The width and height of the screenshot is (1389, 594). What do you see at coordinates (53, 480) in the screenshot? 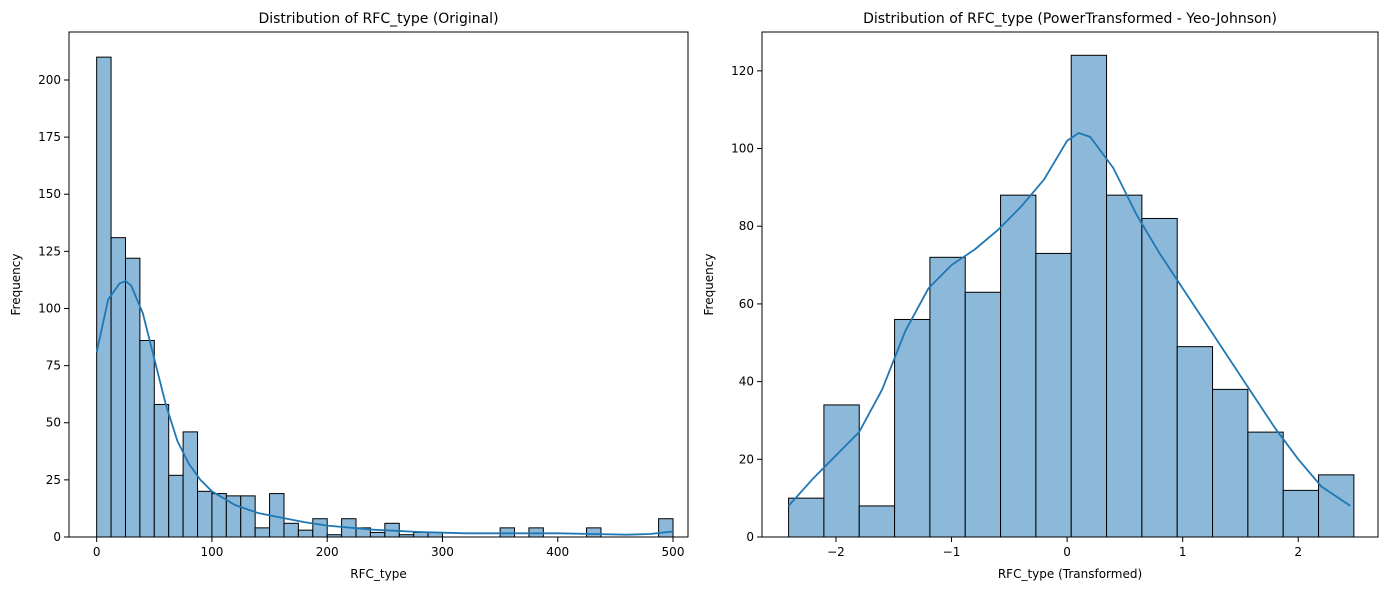
I see `y-tick-label: 25` at bounding box center [53, 480].